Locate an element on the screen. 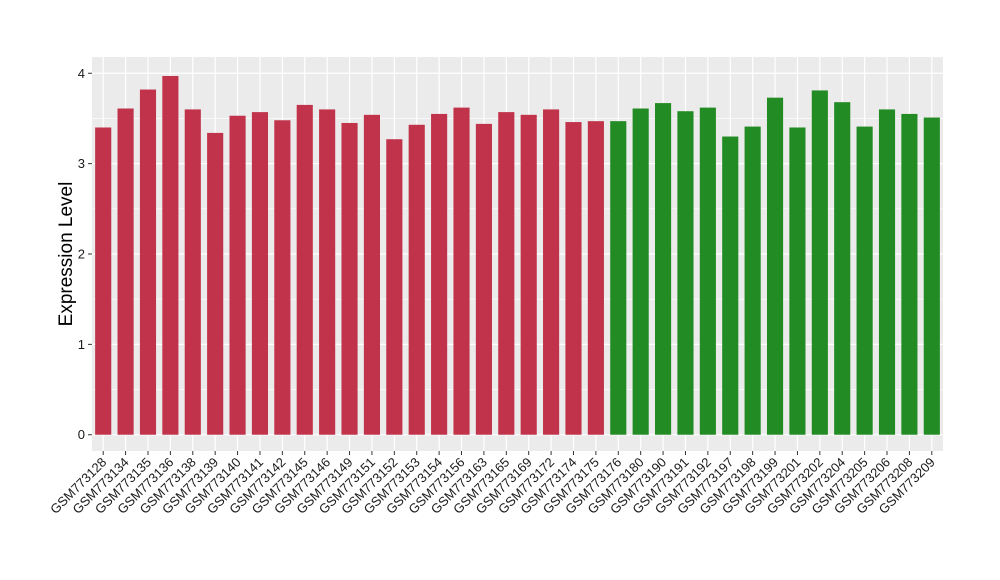 Image resolution: width=1000 pixels, height=580 pixels. bar-GSM773199 is located at coordinates (775, 266).